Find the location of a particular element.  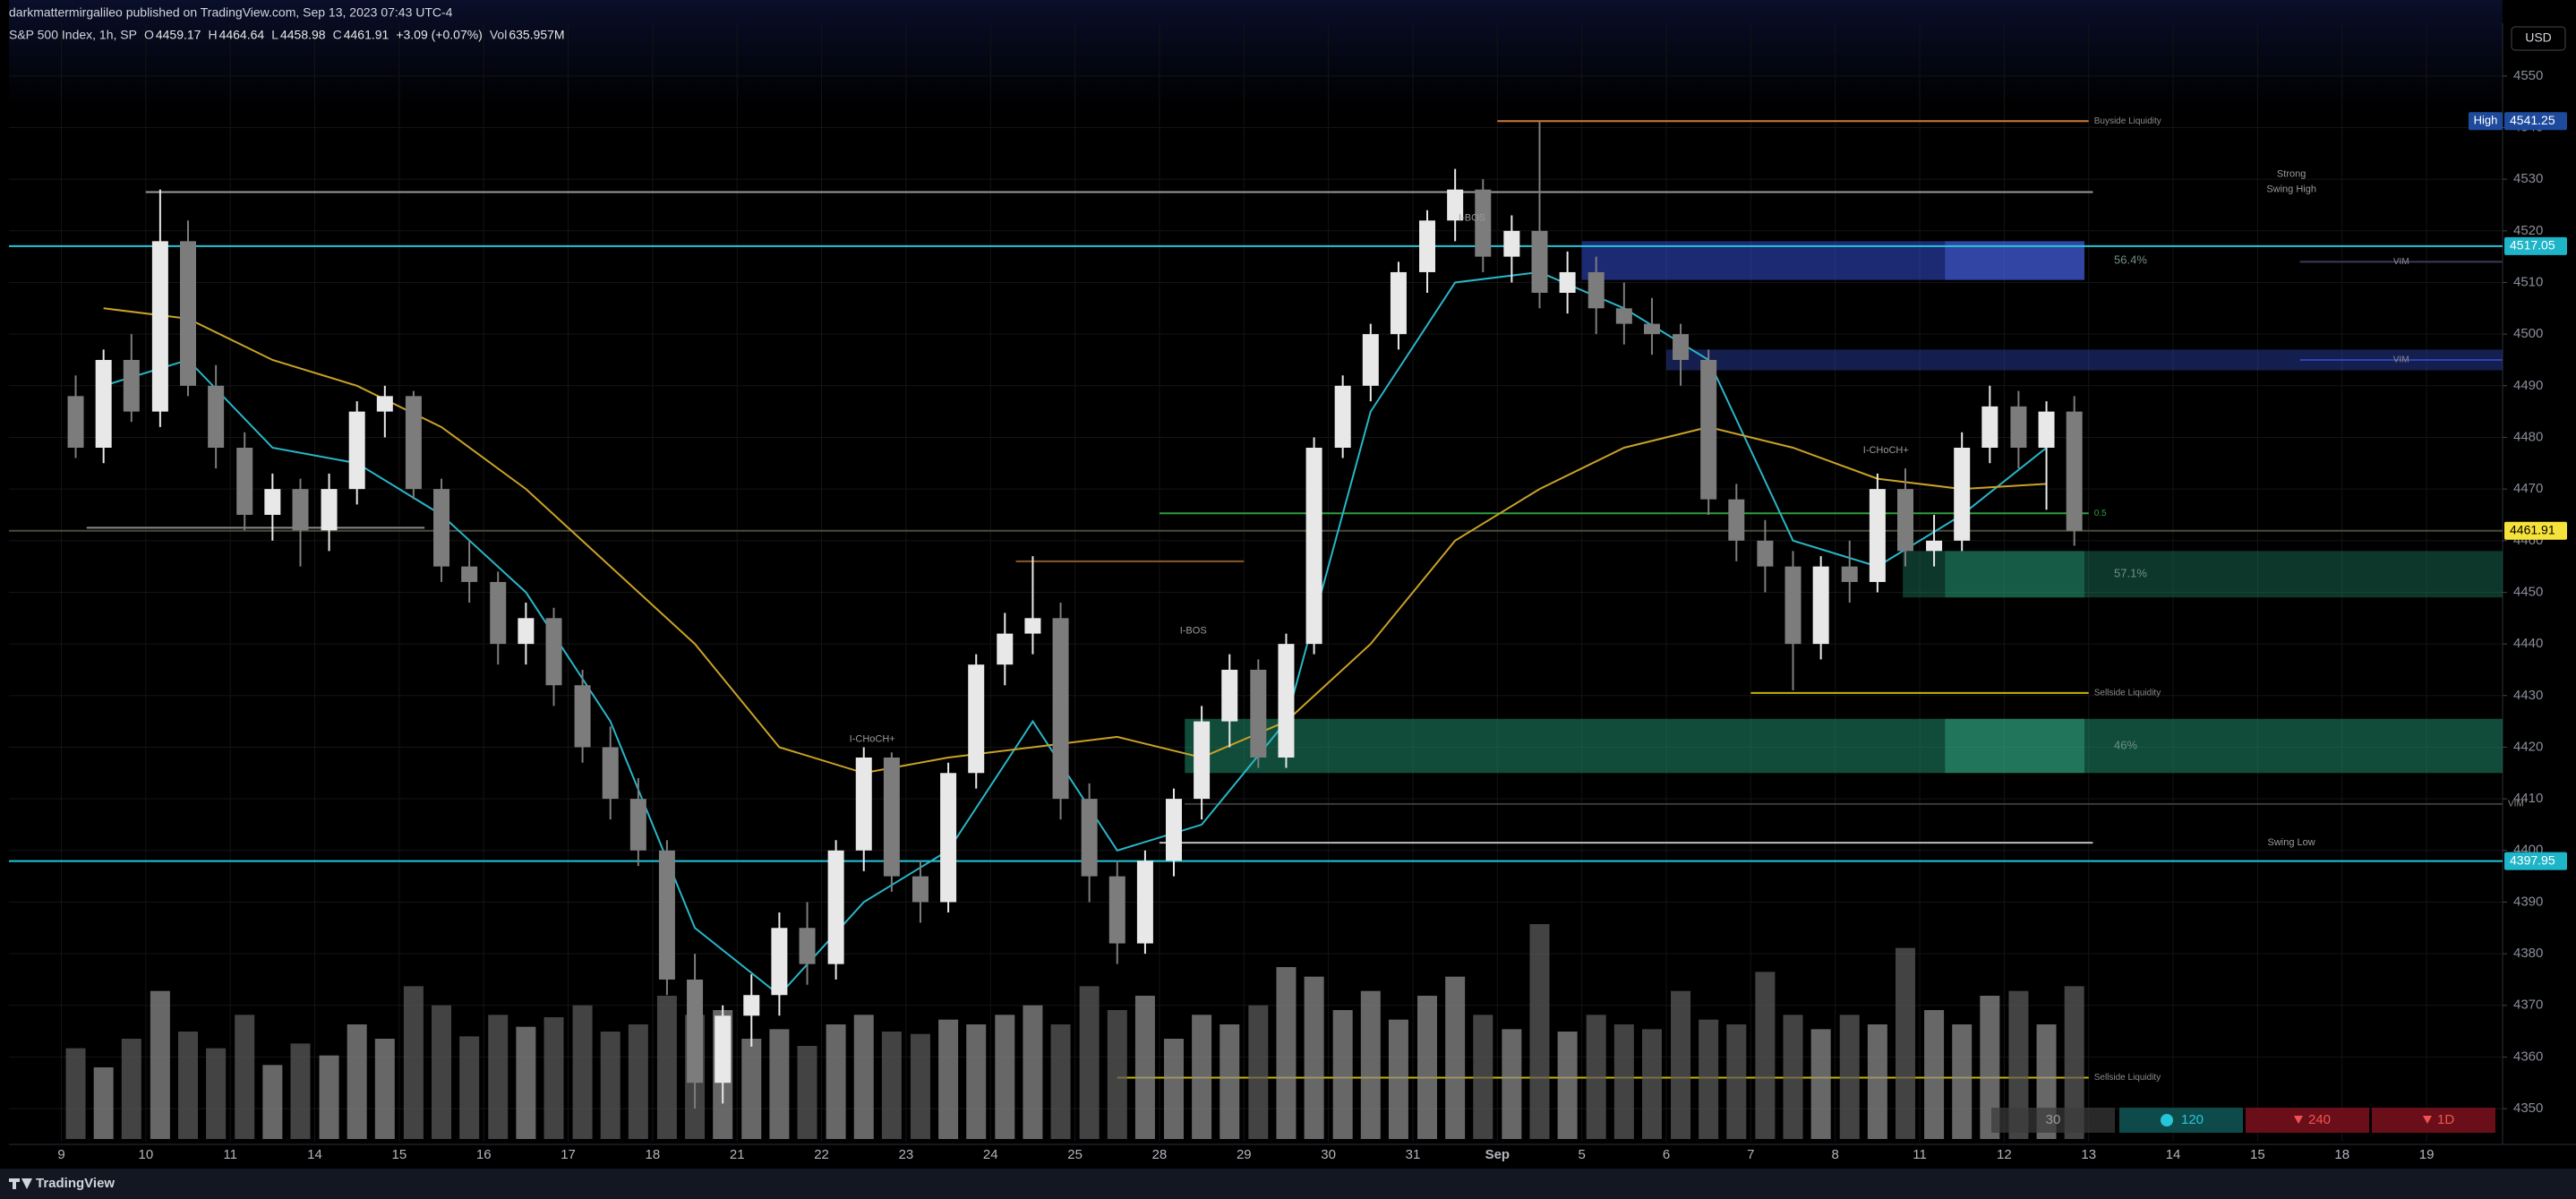

interval-label: 1D is located at coordinates (2445, 1119).